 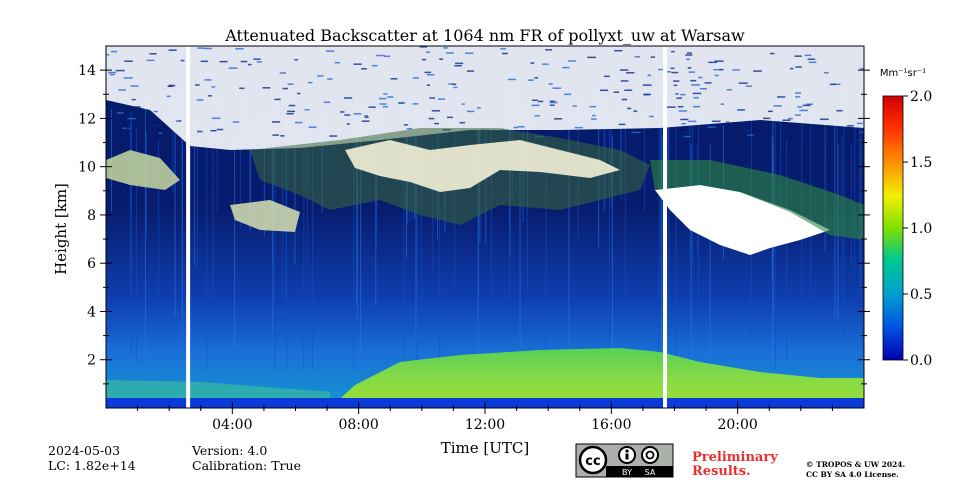 What do you see at coordinates (852, 474) in the screenshot?
I see `copyright-line2: CC BY SA 4.0 License.` at bounding box center [852, 474].